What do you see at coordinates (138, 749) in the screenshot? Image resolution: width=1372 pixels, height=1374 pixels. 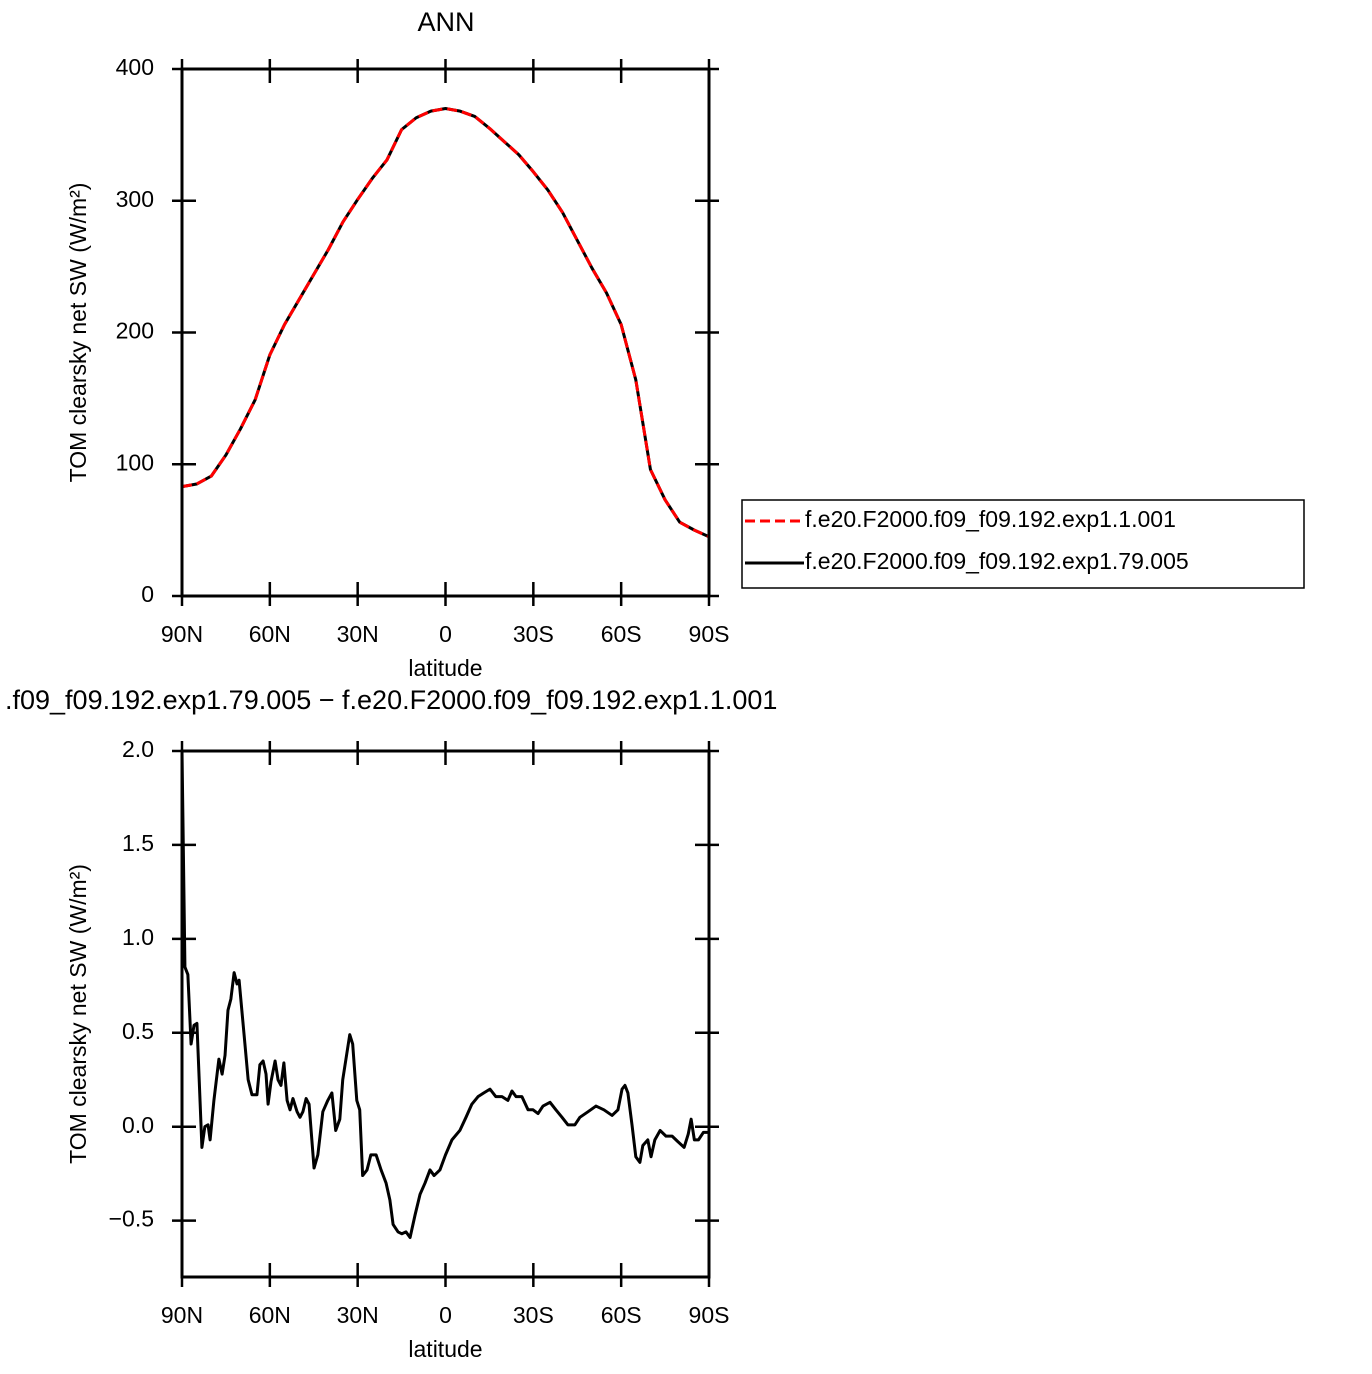 I see `y-tick-label: 2.0` at bounding box center [138, 749].